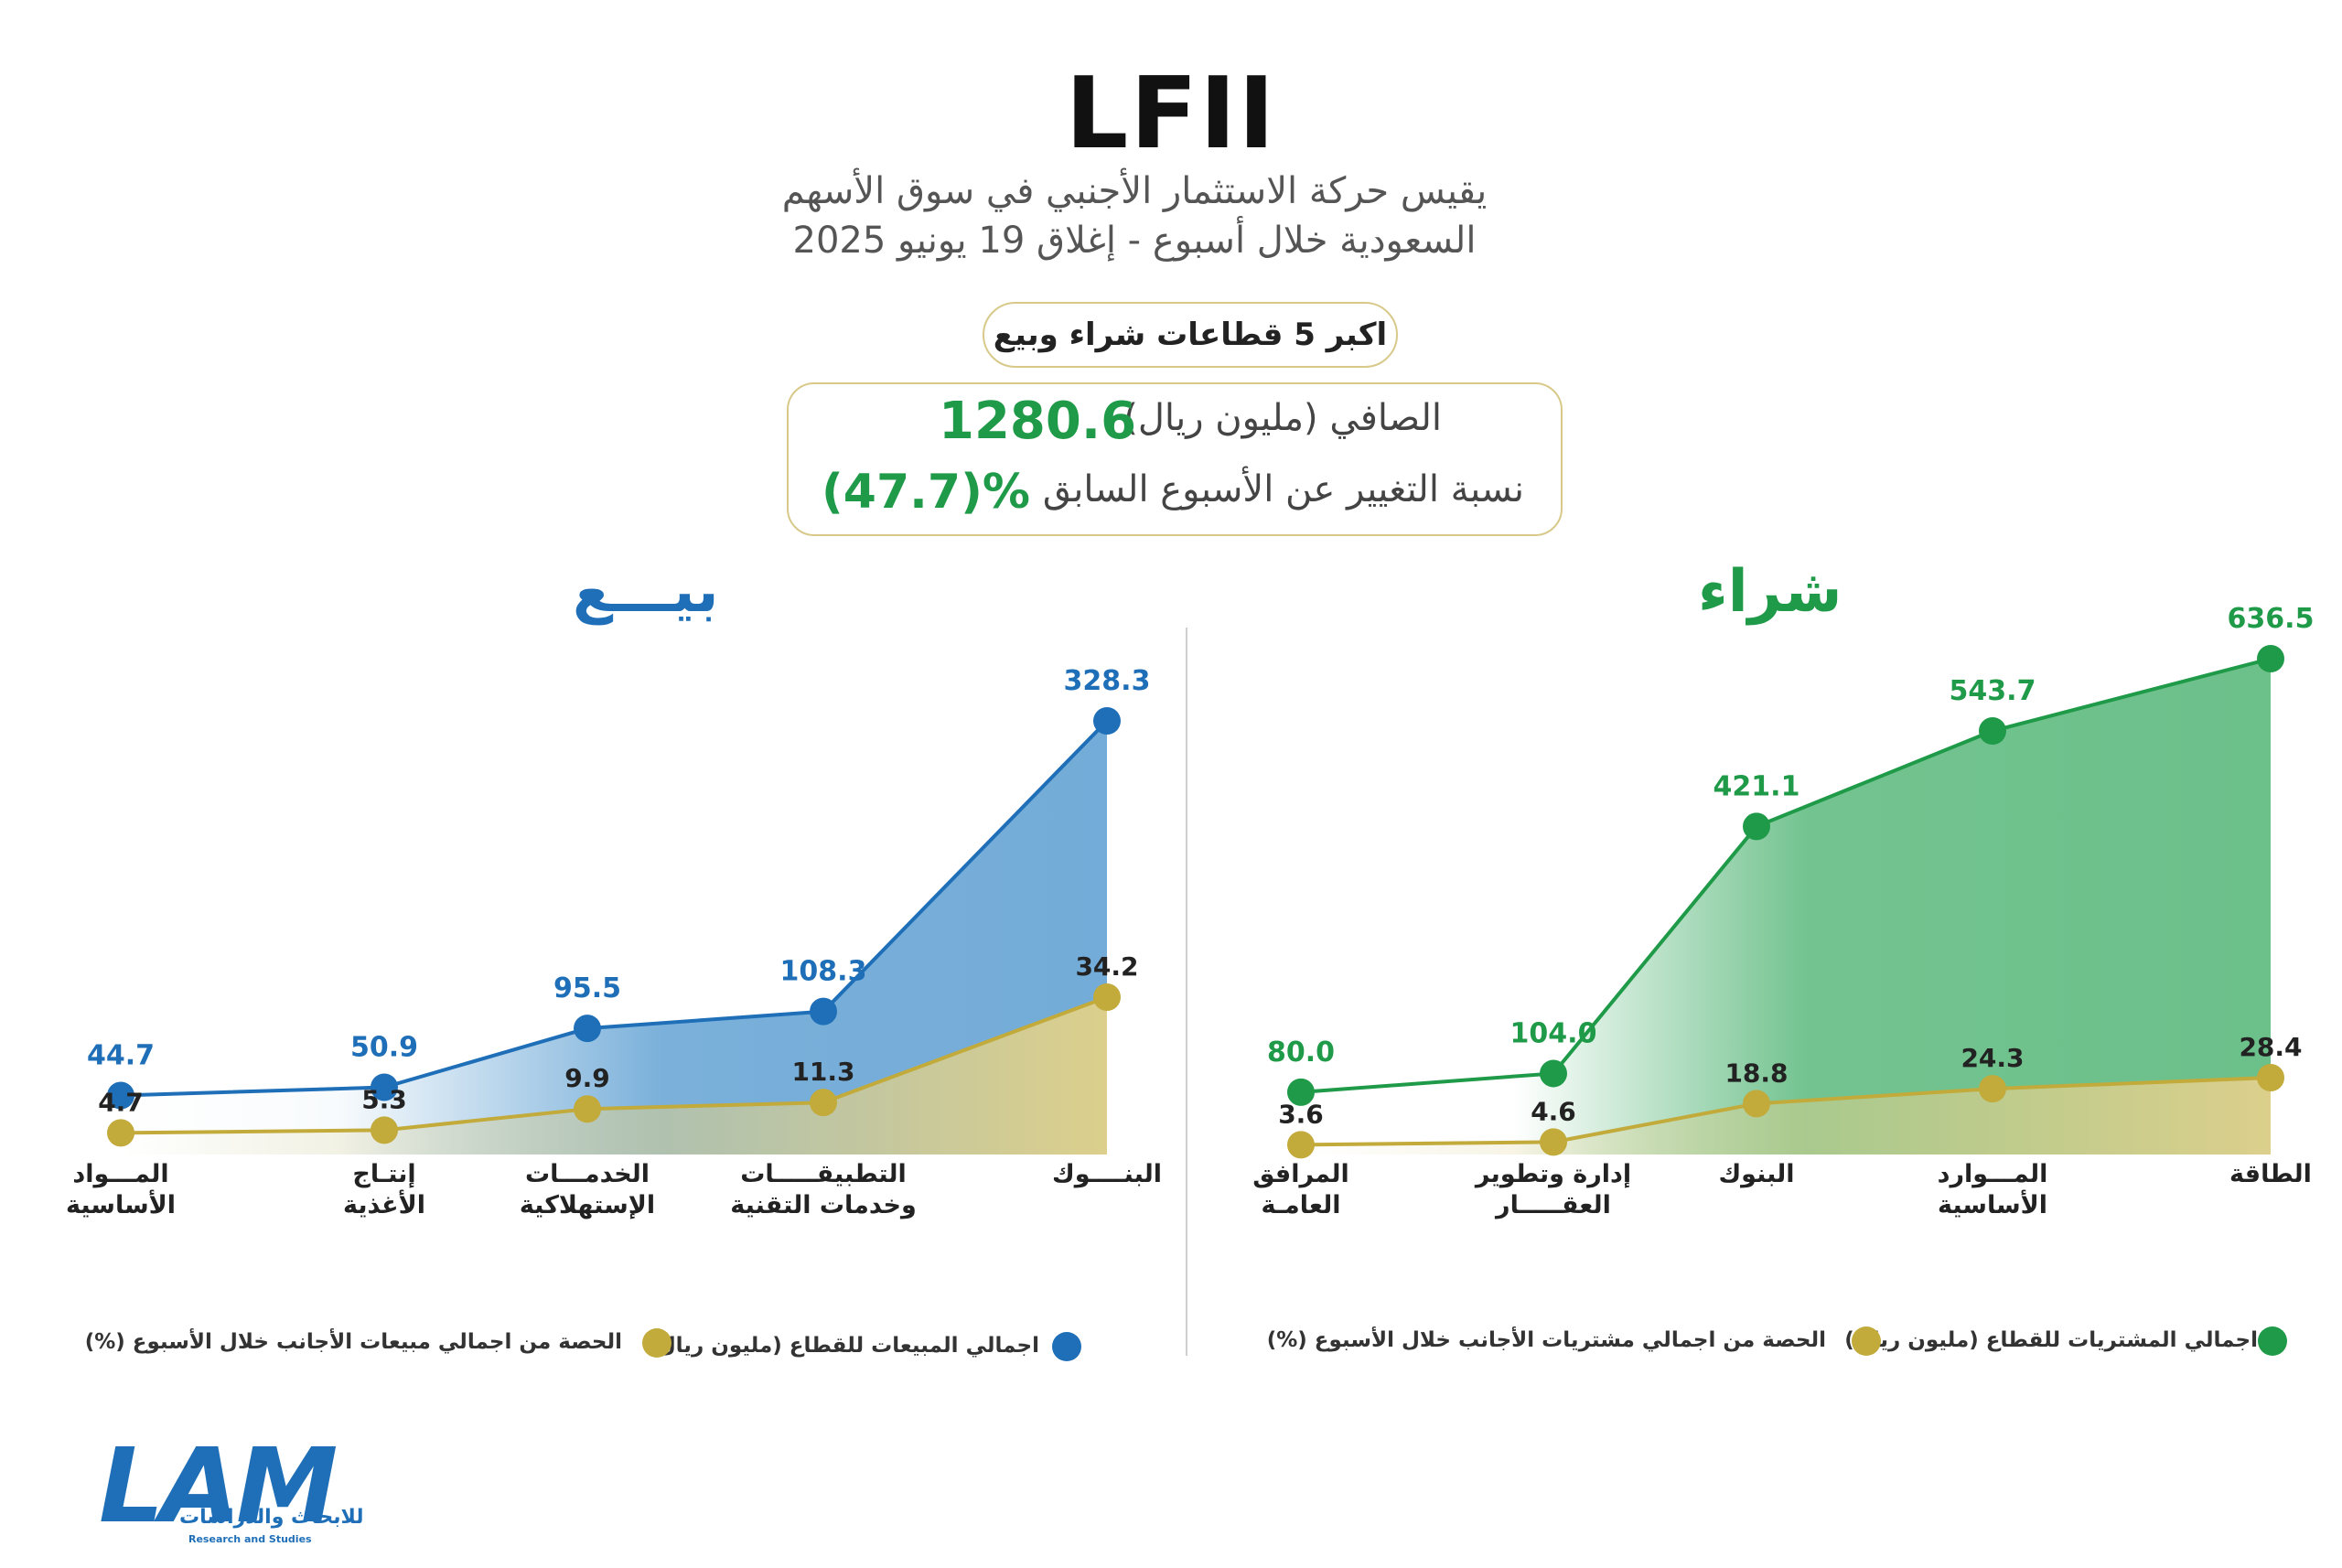 Image resolution: width=2342 pixels, height=1568 pixels. What do you see at coordinates (250, 1539) in the screenshot?
I see `logo-english-text: Research and Studies` at bounding box center [250, 1539].